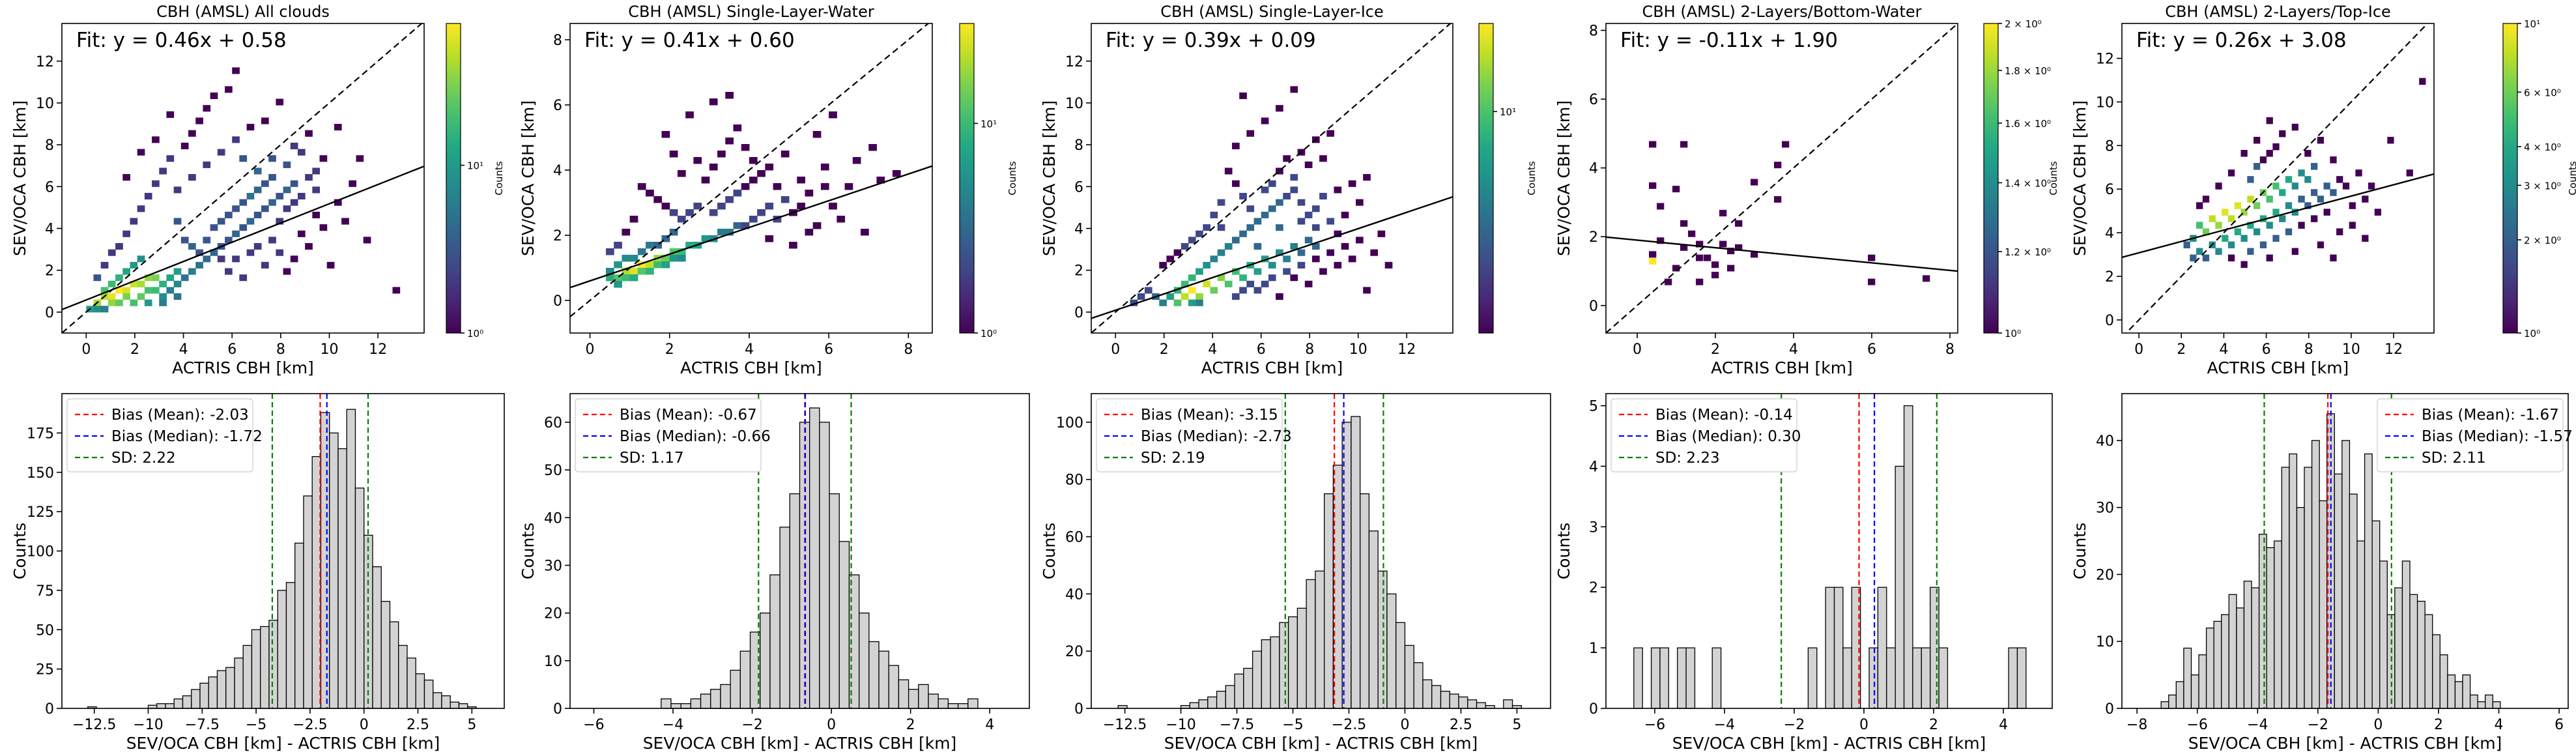 This screenshot has width=2576, height=754. Describe the element at coordinates (2351, 349) in the screenshot. I see `x-tick-label: 10` at that location.